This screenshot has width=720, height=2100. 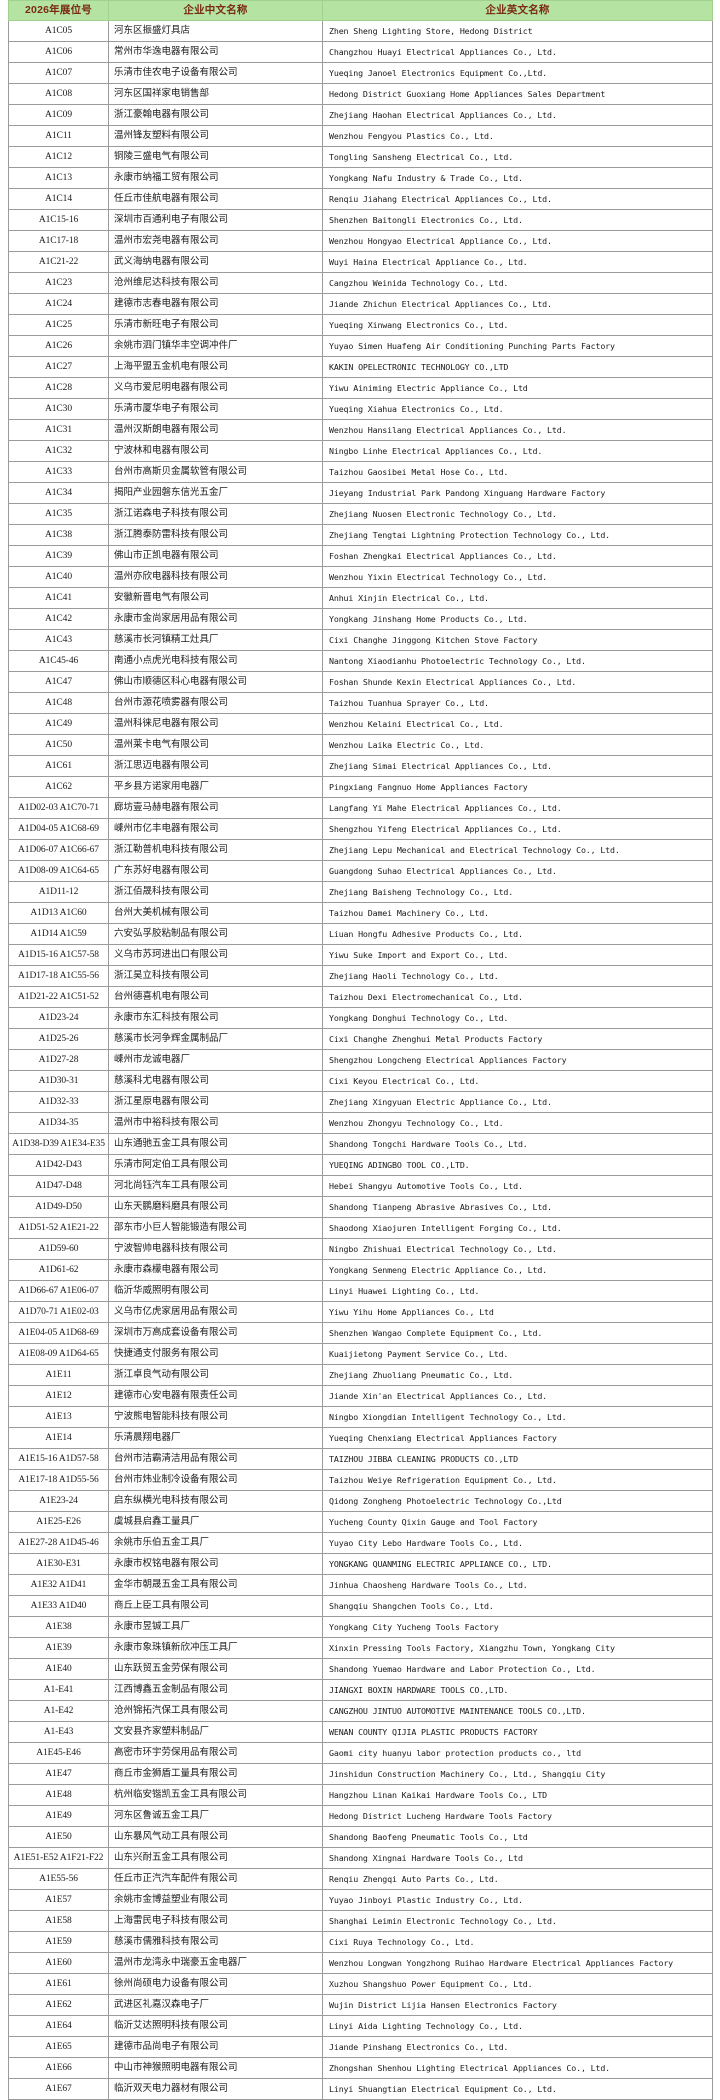 What do you see at coordinates (58, 451) in the screenshot?
I see `cell-booth-number: A1C32` at bounding box center [58, 451].